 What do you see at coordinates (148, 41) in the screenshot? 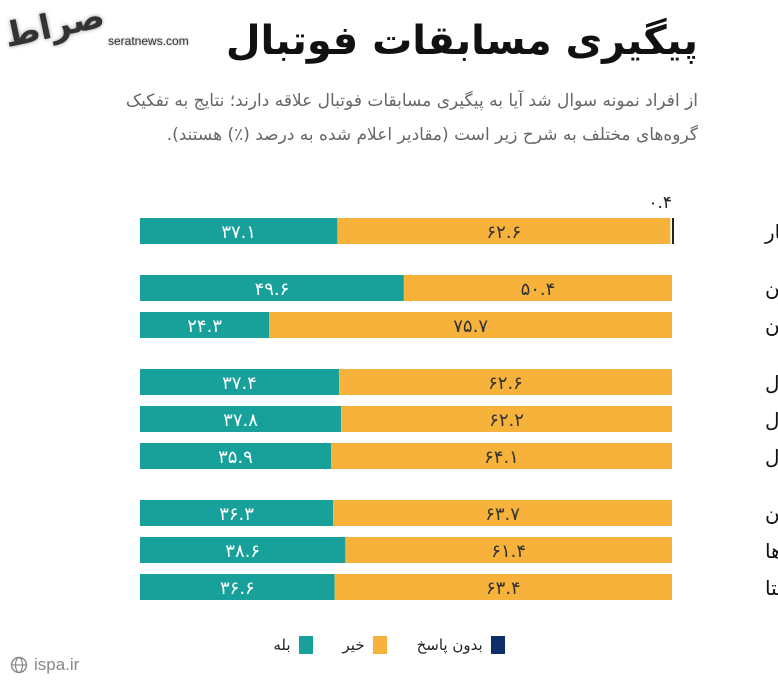
I see `logo-site: seratnews.com` at bounding box center [148, 41].